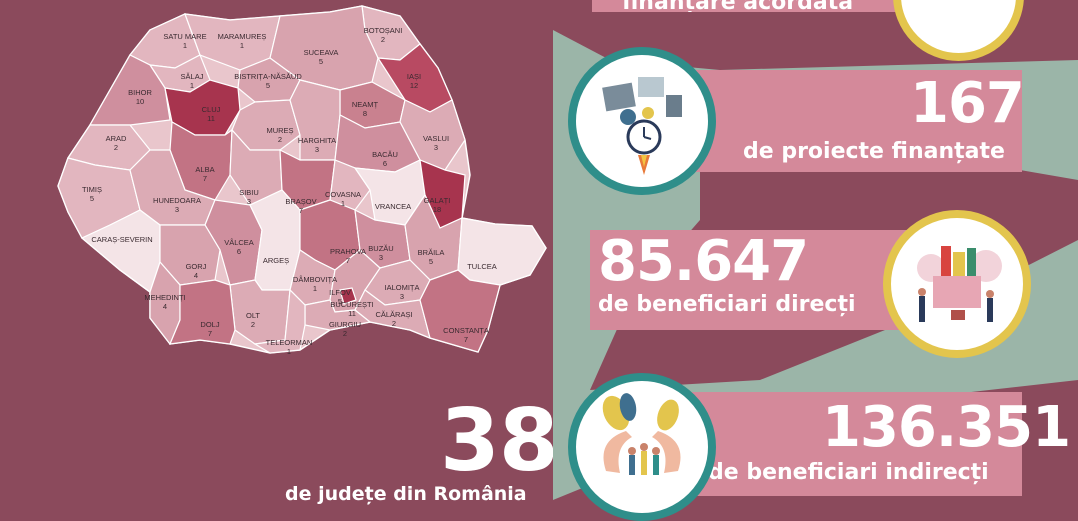 Image resolution: width=1078 pixels, height=521 pixels. I want to click on county-name: TELEORMAN, so click(289, 342).